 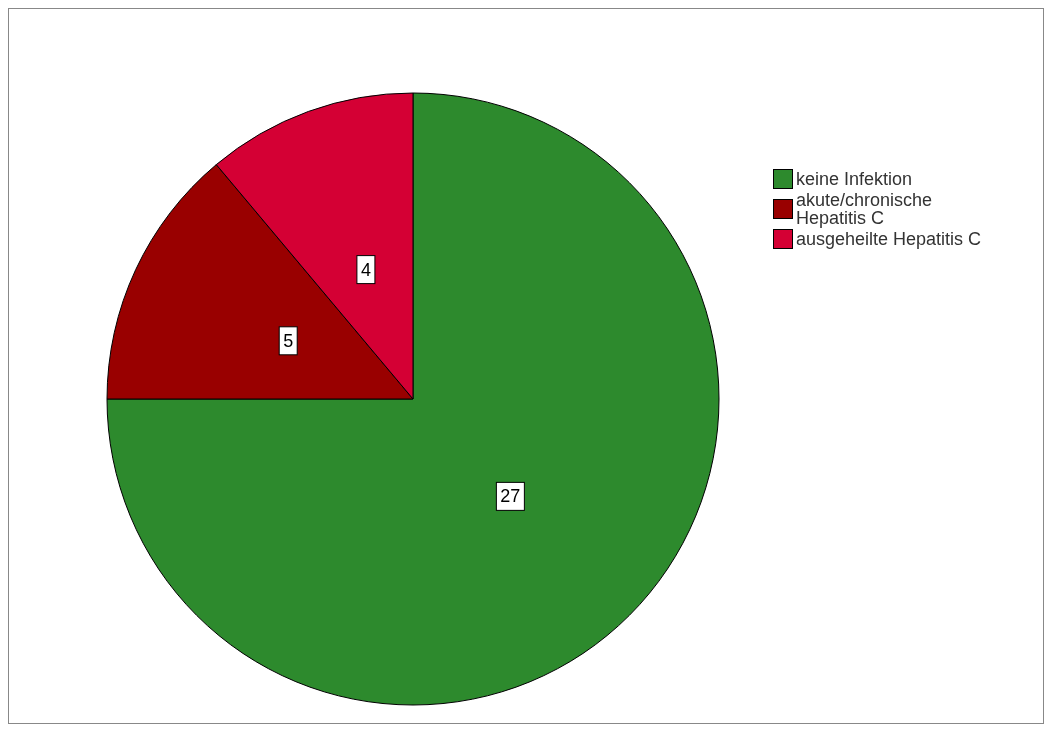 I want to click on data-label: 27, so click(x=510, y=496).